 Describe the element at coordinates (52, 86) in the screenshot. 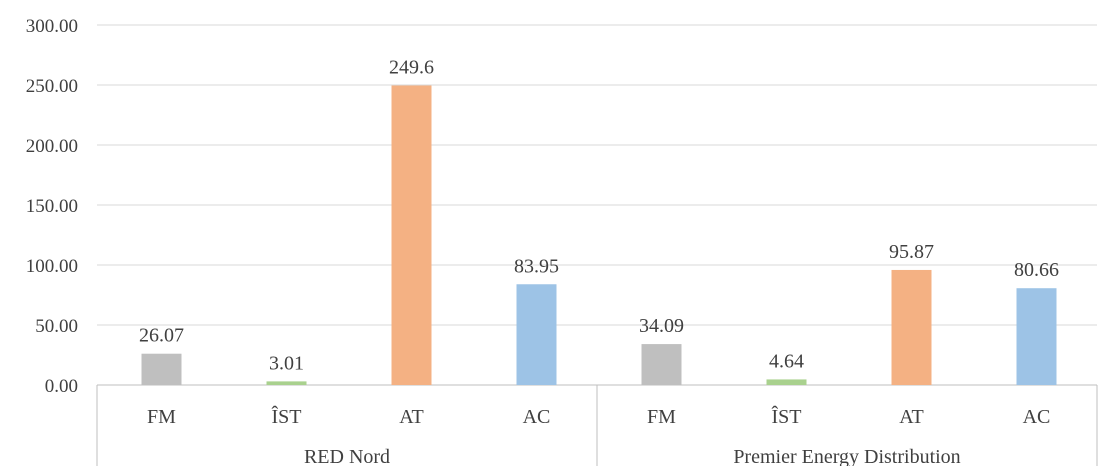

I see `y-tick-label: 250.00` at that location.